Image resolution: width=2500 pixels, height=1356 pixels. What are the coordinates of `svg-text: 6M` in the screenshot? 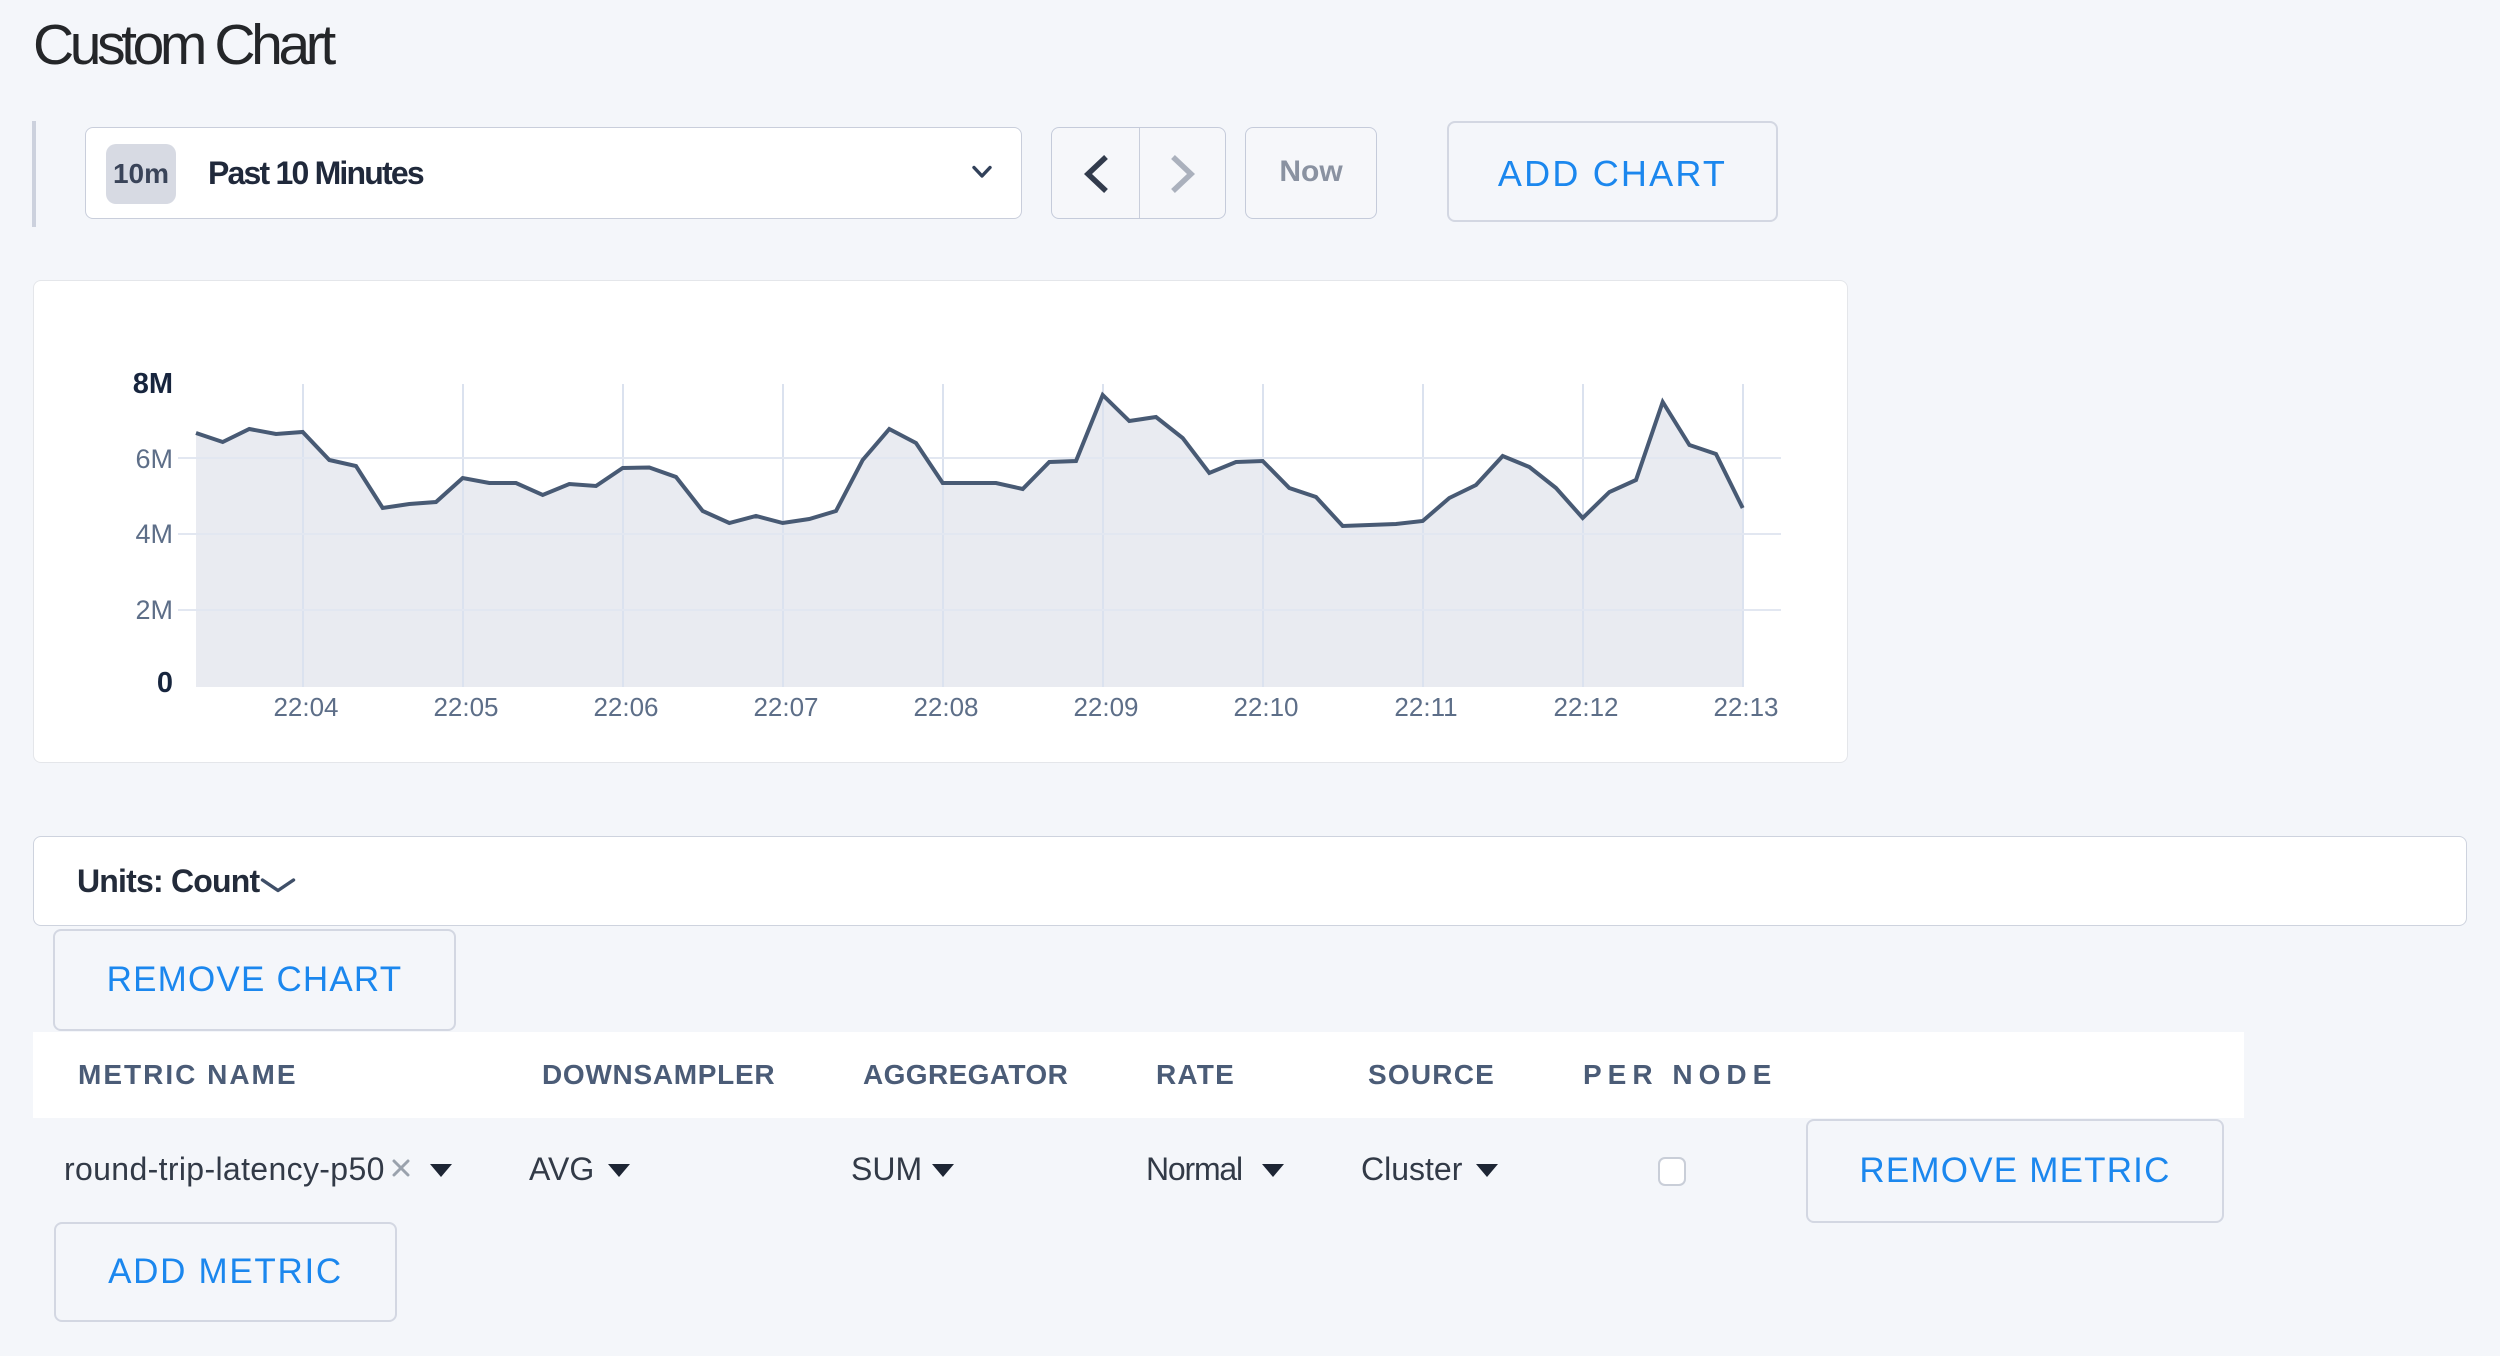 It's located at (154, 459).